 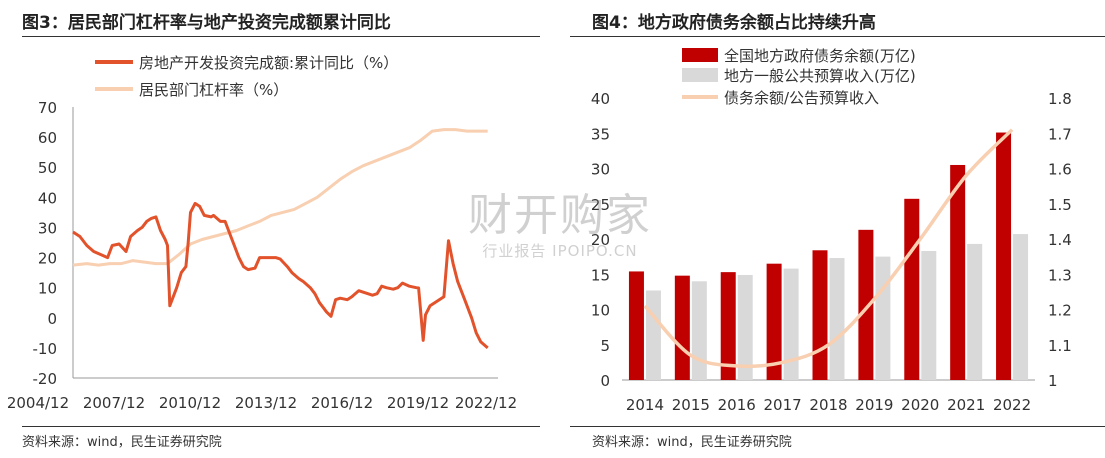 What do you see at coordinates (47, 168) in the screenshot?
I see `y-tick-label: 50` at bounding box center [47, 168].